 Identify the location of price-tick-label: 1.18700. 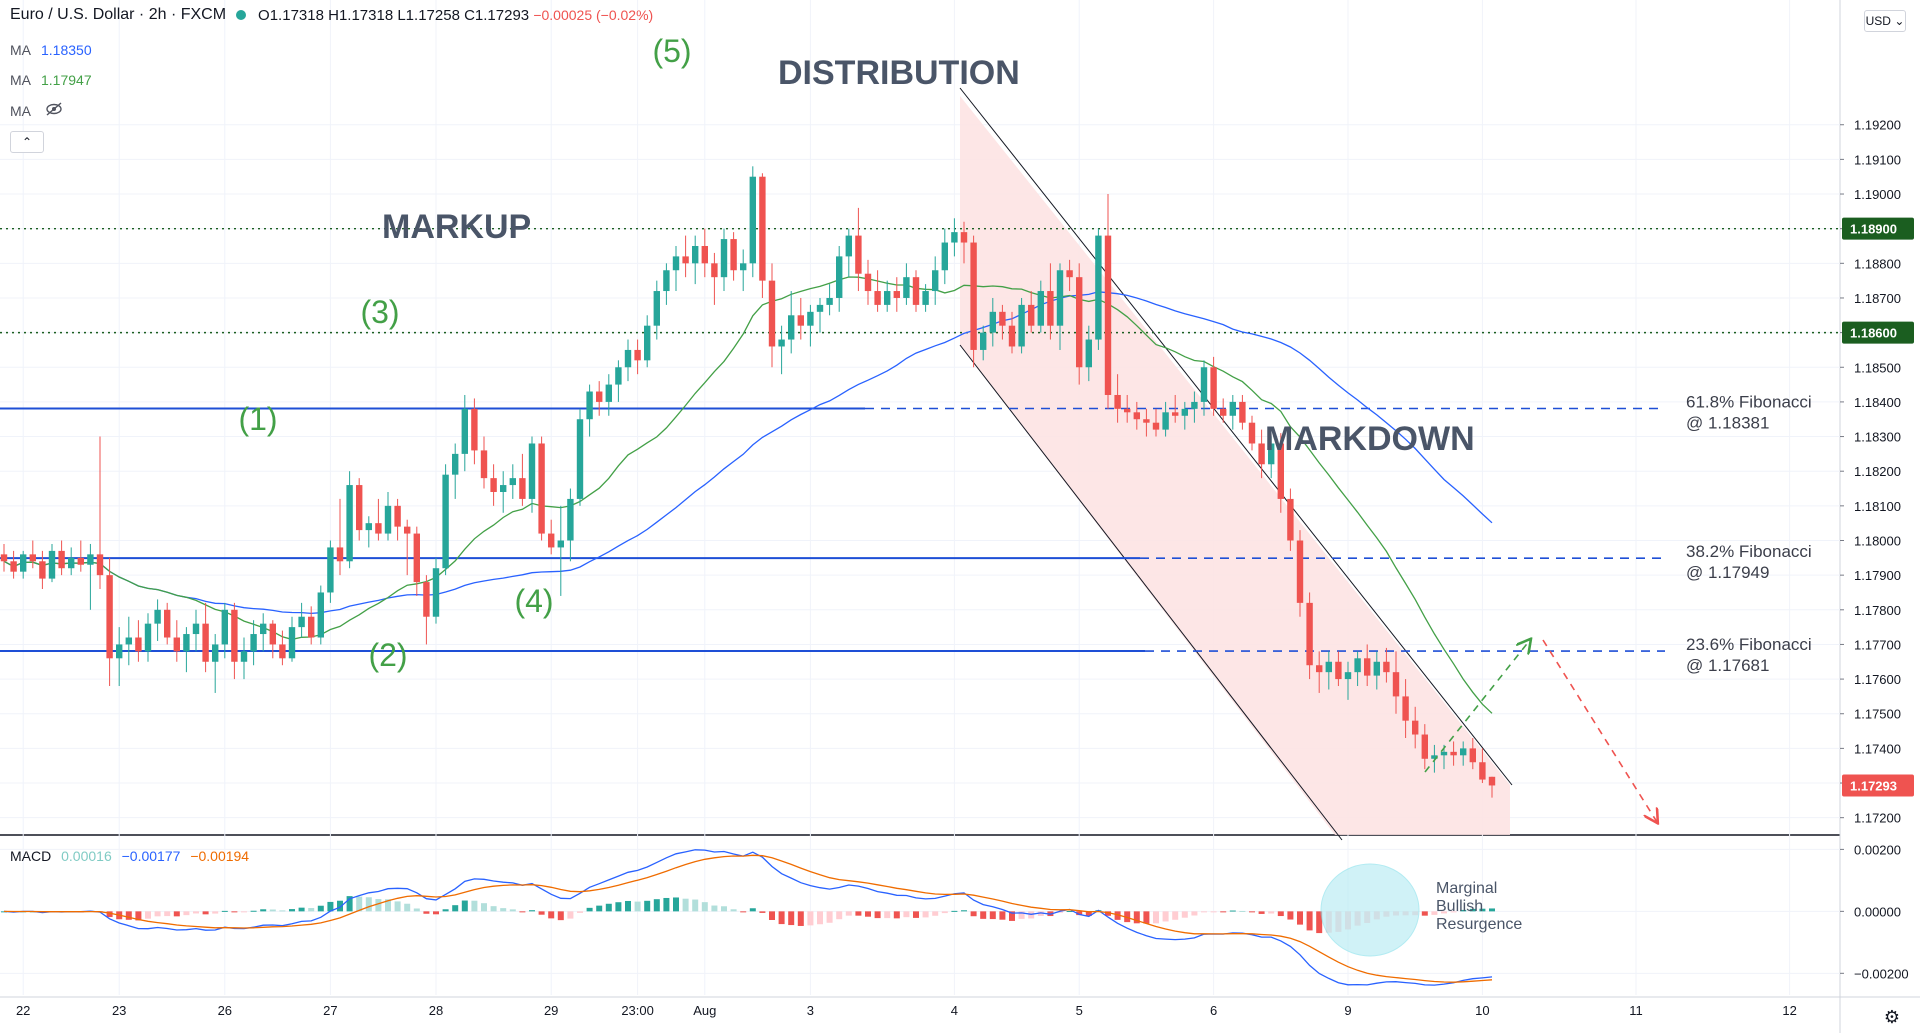
(1877, 298).